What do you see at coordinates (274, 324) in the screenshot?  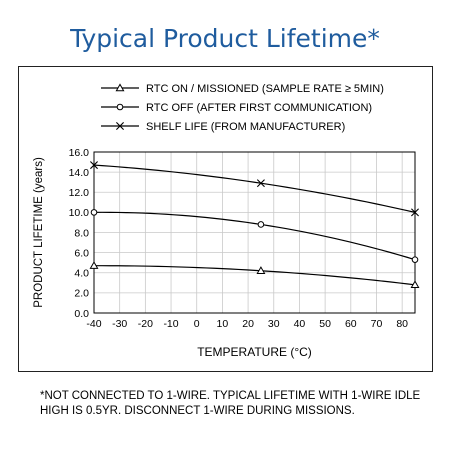 I see `x-tick-label: 30` at bounding box center [274, 324].